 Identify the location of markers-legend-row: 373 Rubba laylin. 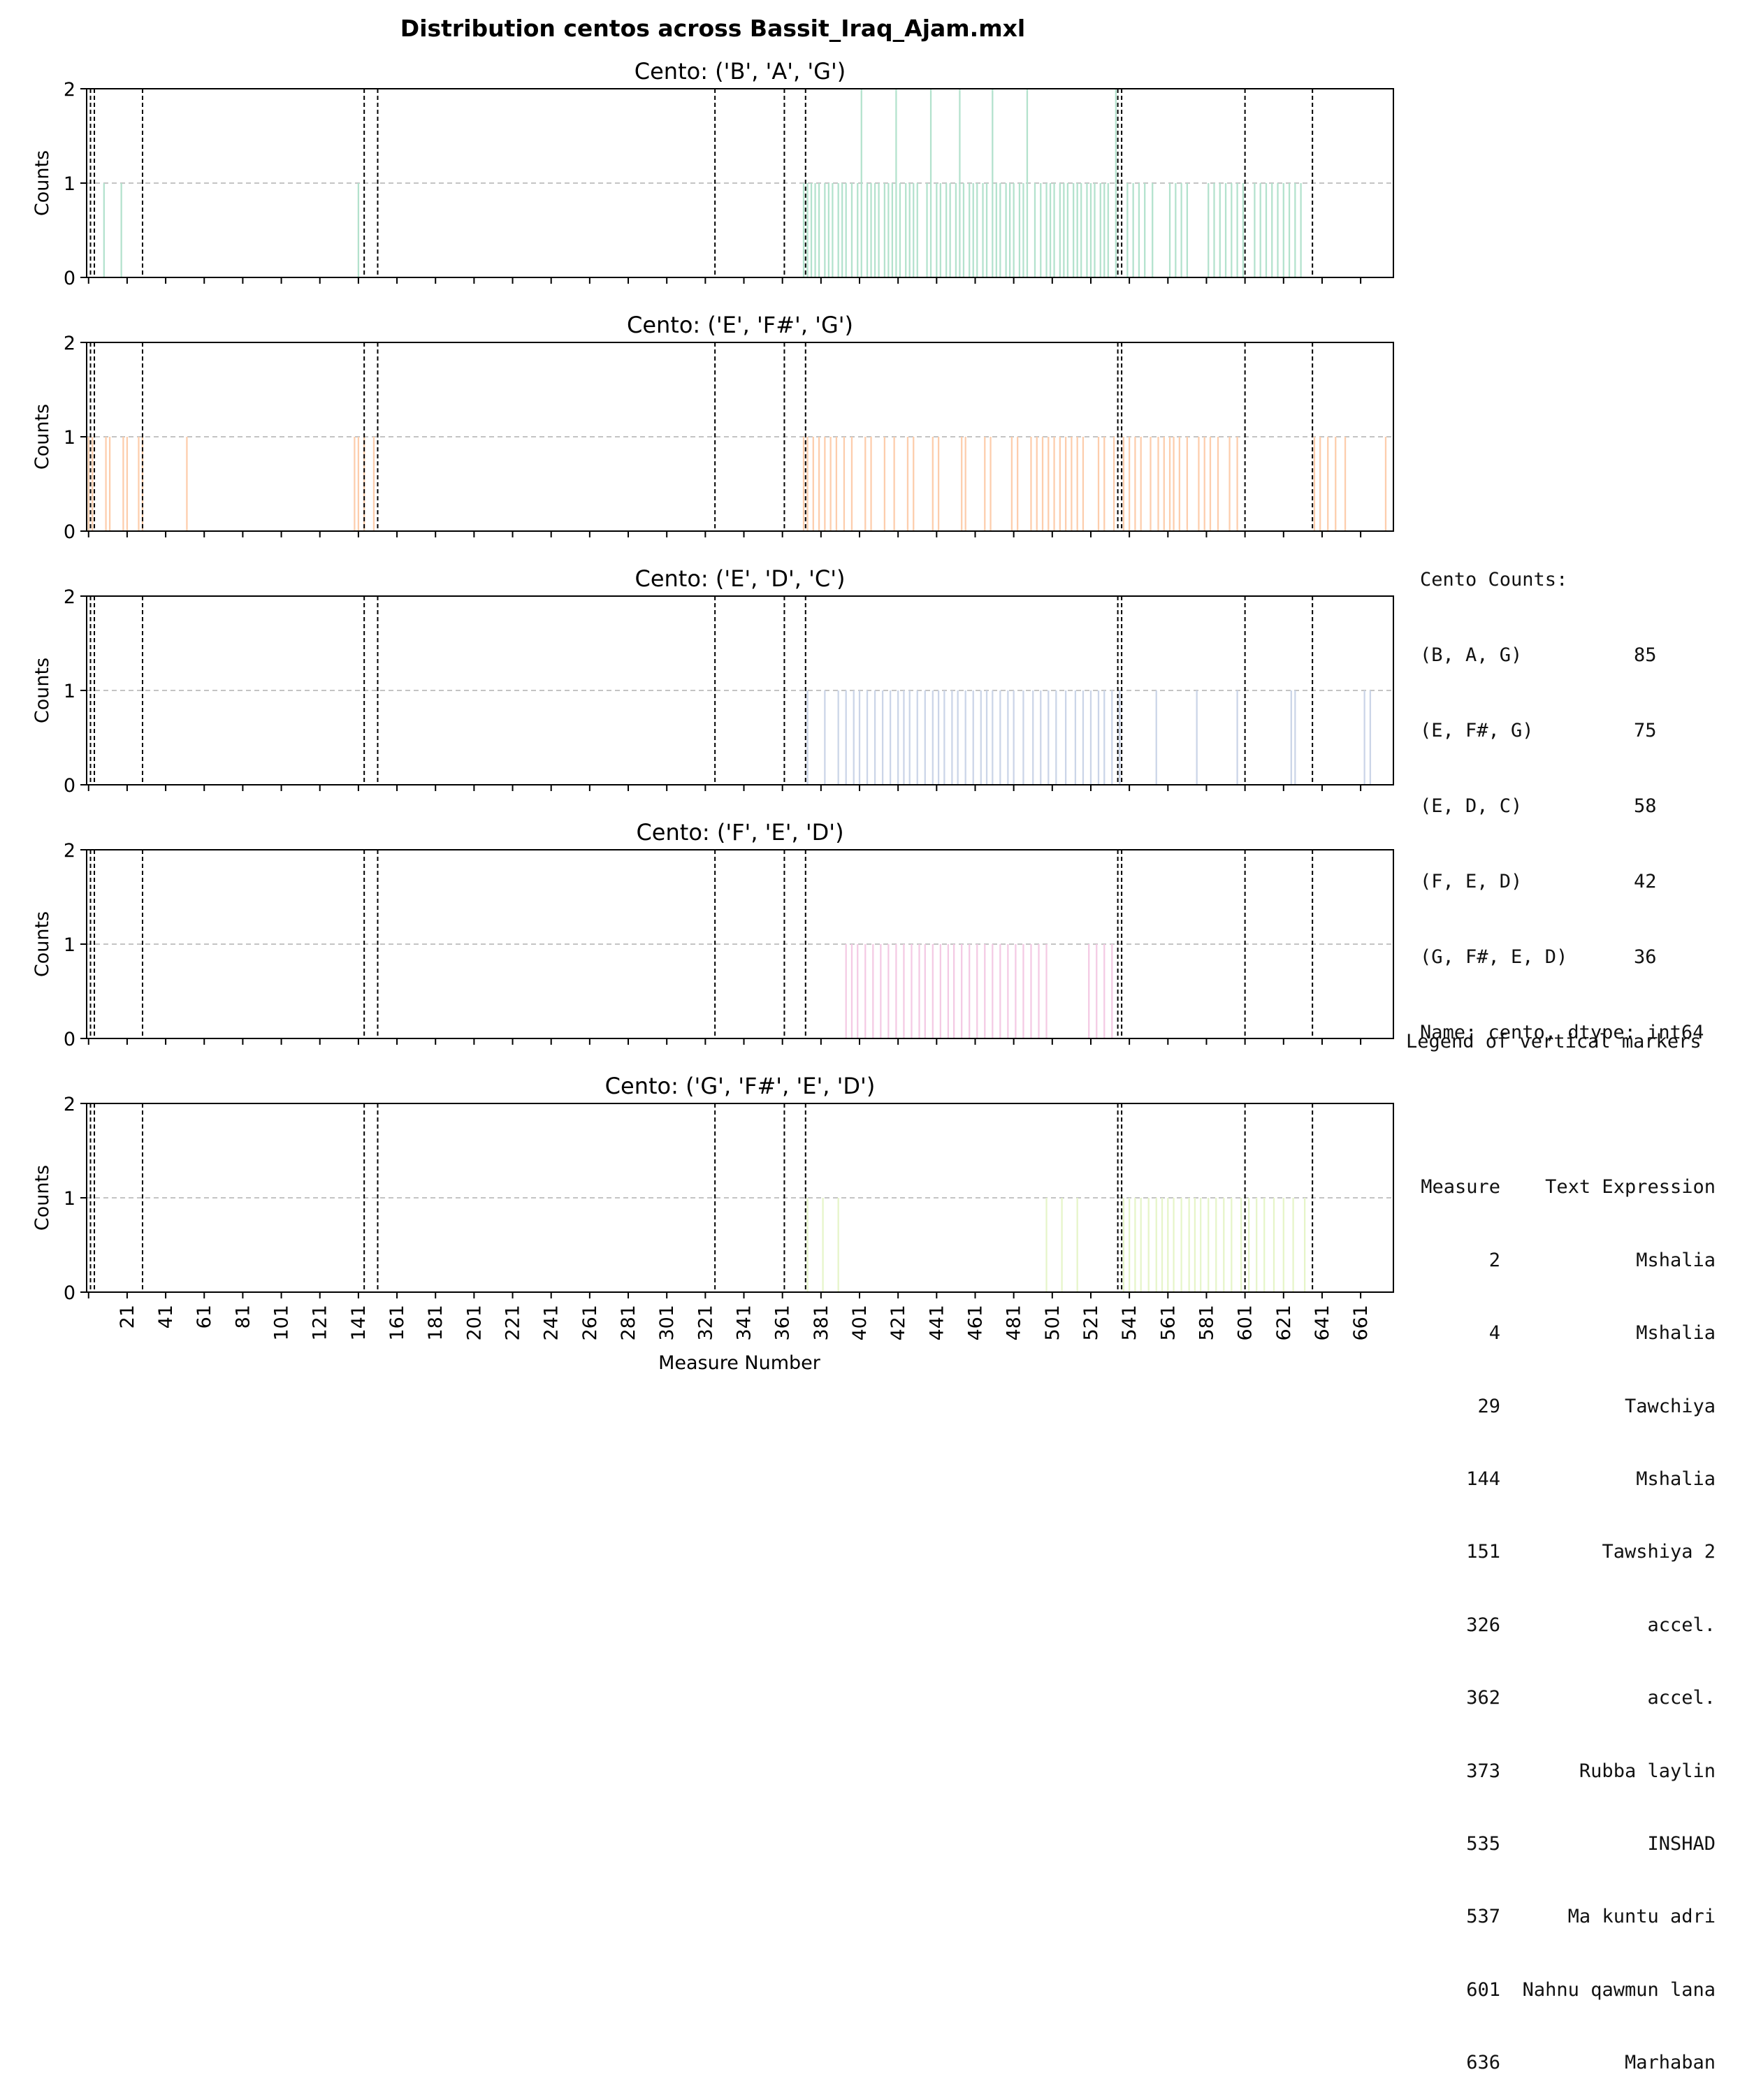
(1561, 1772).